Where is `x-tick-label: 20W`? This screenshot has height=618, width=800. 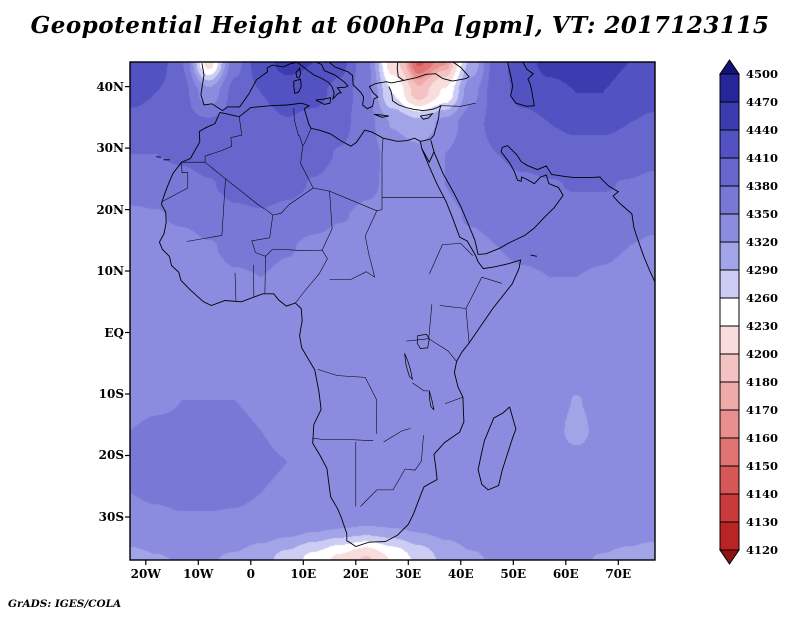
x-tick-label: 20W is located at coordinates (145, 574).